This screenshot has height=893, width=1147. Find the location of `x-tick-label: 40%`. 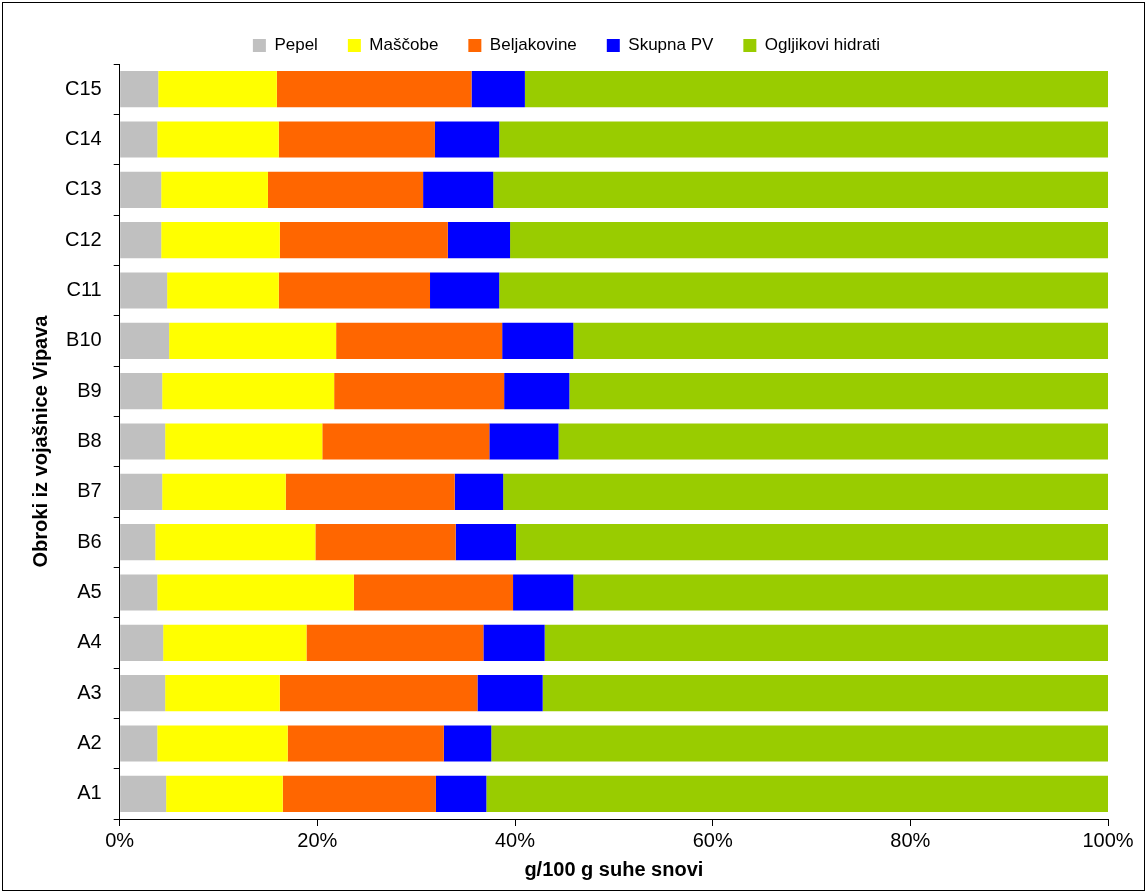

x-tick-label: 40% is located at coordinates (515, 839).